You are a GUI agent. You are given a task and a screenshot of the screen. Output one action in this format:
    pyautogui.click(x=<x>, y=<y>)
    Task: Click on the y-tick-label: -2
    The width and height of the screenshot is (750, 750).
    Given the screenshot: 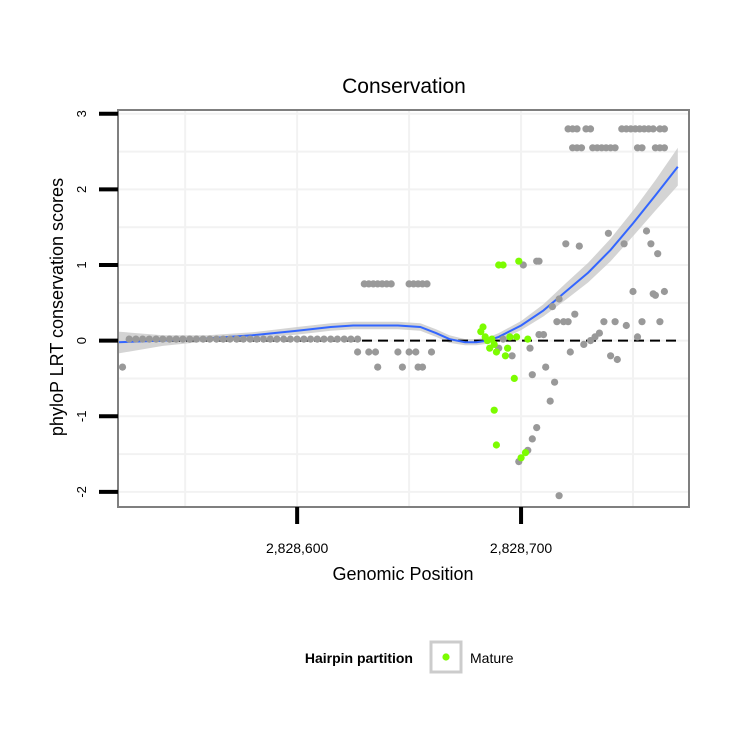 What is the action you would take?
    pyautogui.click(x=81, y=492)
    